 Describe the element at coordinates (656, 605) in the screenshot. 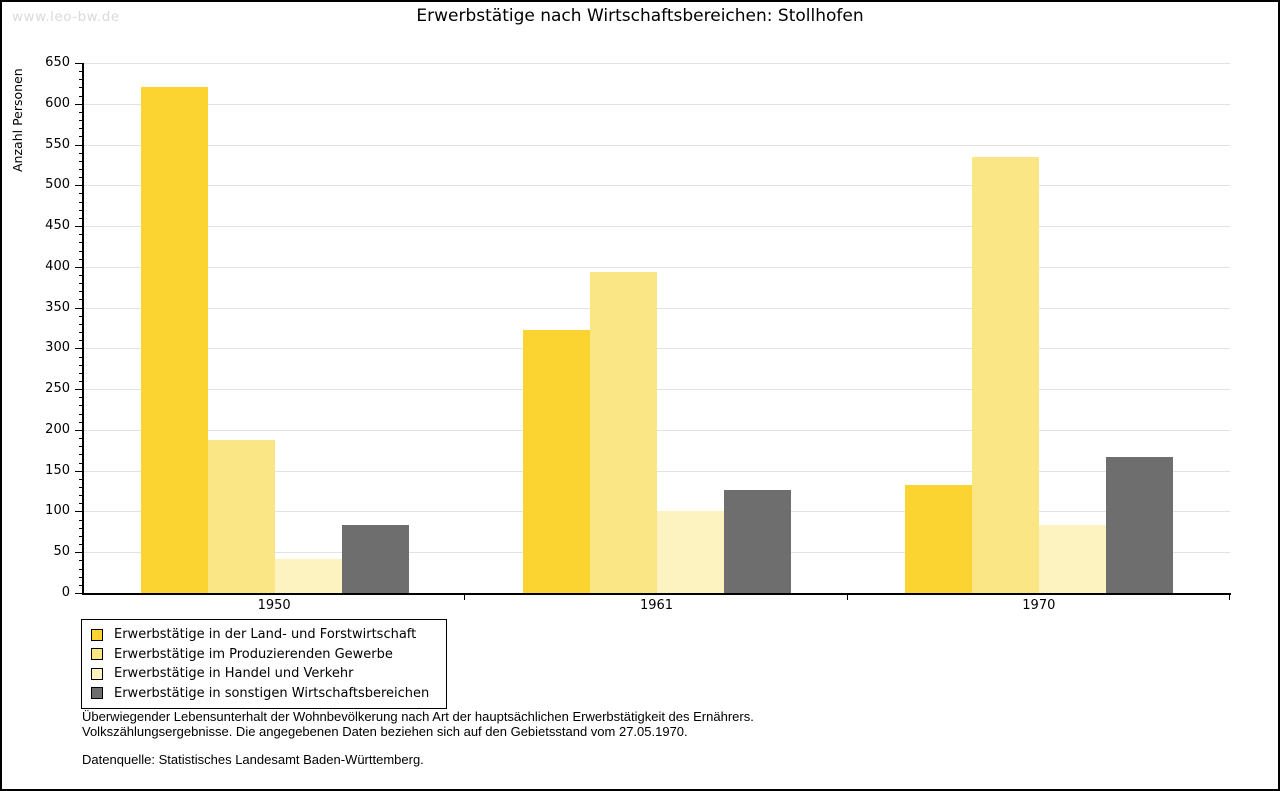

I see `x-tick-label: 1961` at that location.